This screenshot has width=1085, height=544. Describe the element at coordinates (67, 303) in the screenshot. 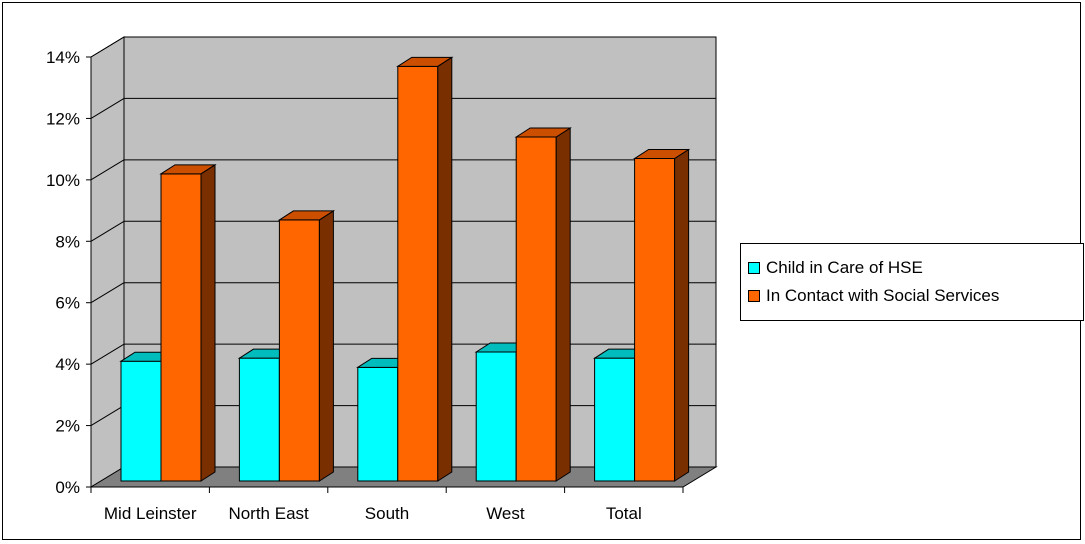

I see `y-tick-label: 6%` at that location.